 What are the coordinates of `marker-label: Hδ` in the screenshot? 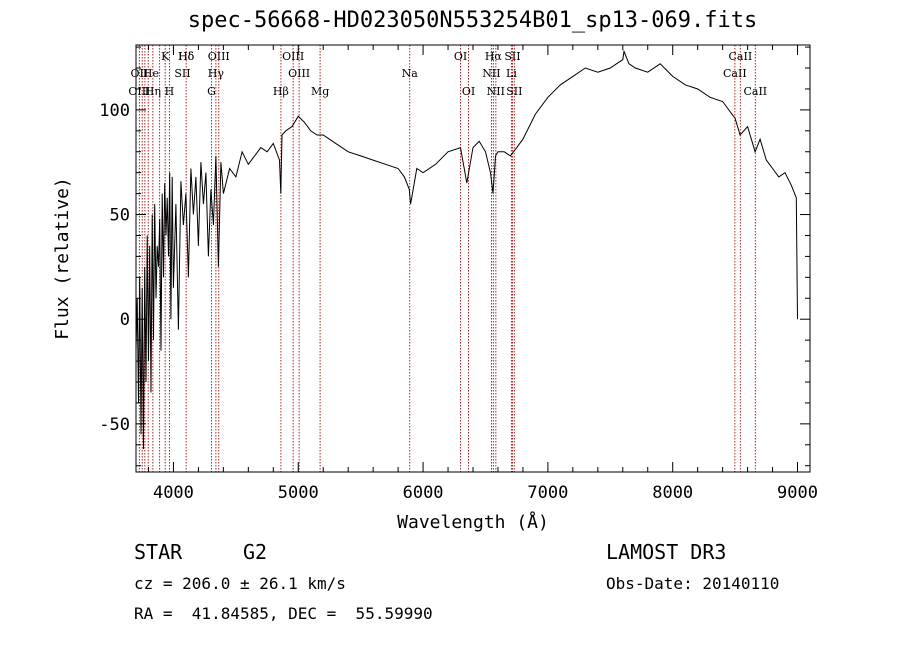 It's located at (186, 56).